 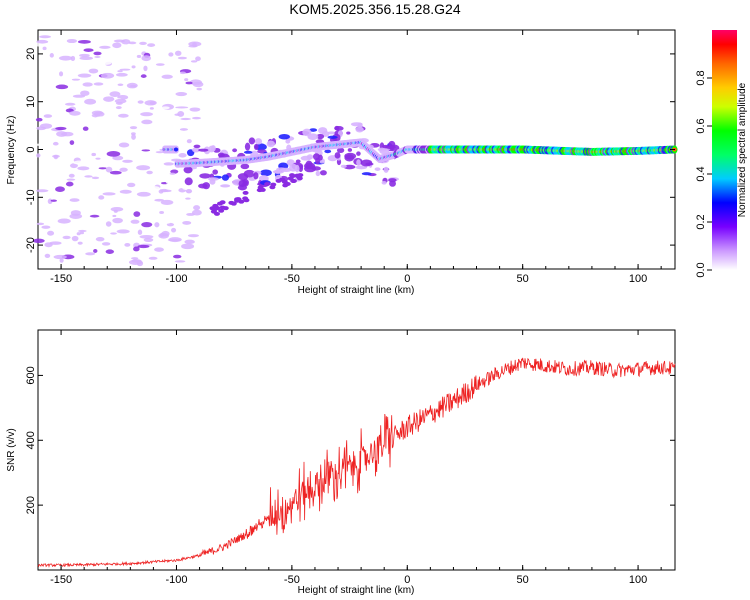 I want to click on bottom-xtick-label: -150, so click(x=61, y=580).